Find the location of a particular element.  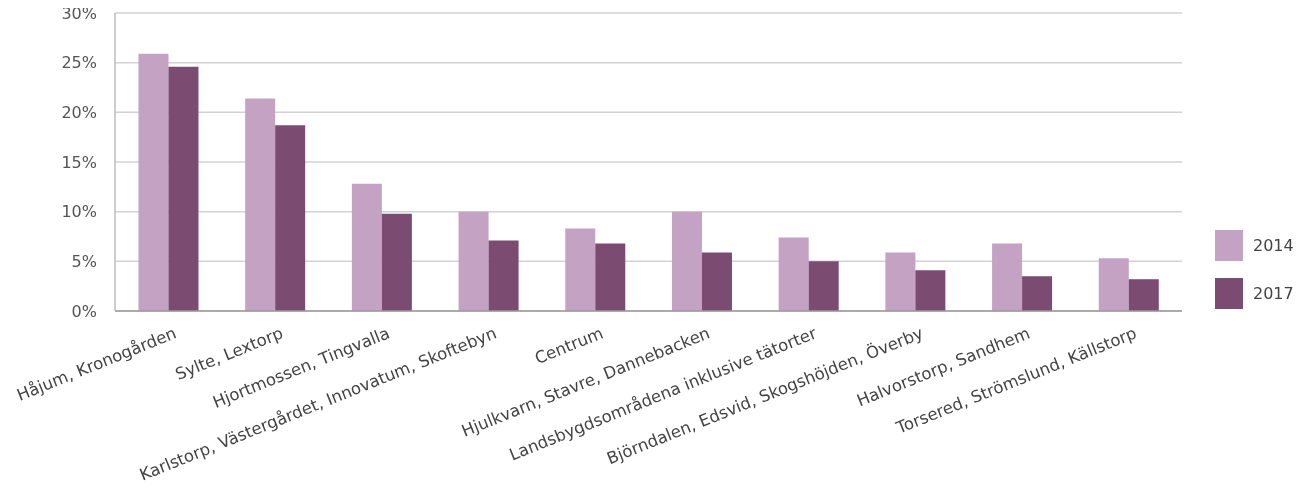

y-tick-label: 0% is located at coordinates (84, 311).